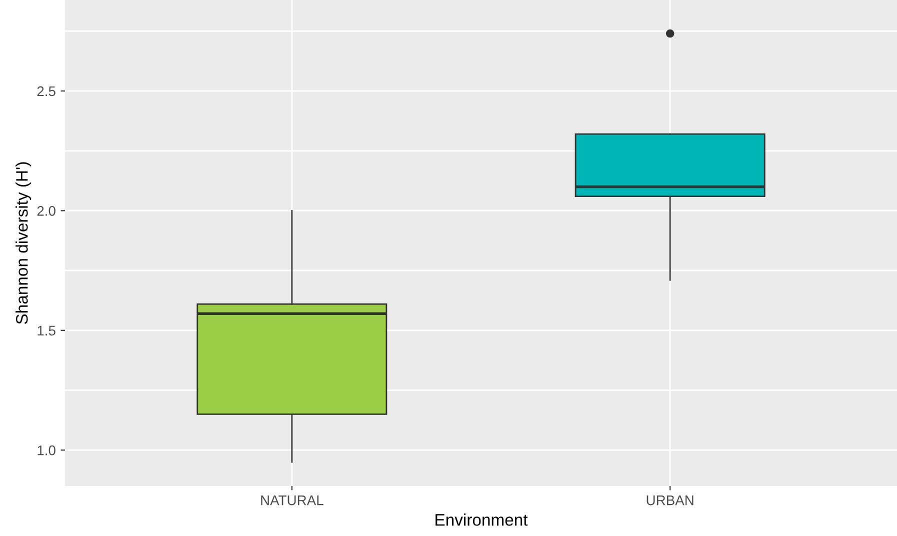 This screenshot has height=536, width=897. What do you see at coordinates (670, 501) in the screenshot?
I see `x-tick-label: URBAN` at bounding box center [670, 501].